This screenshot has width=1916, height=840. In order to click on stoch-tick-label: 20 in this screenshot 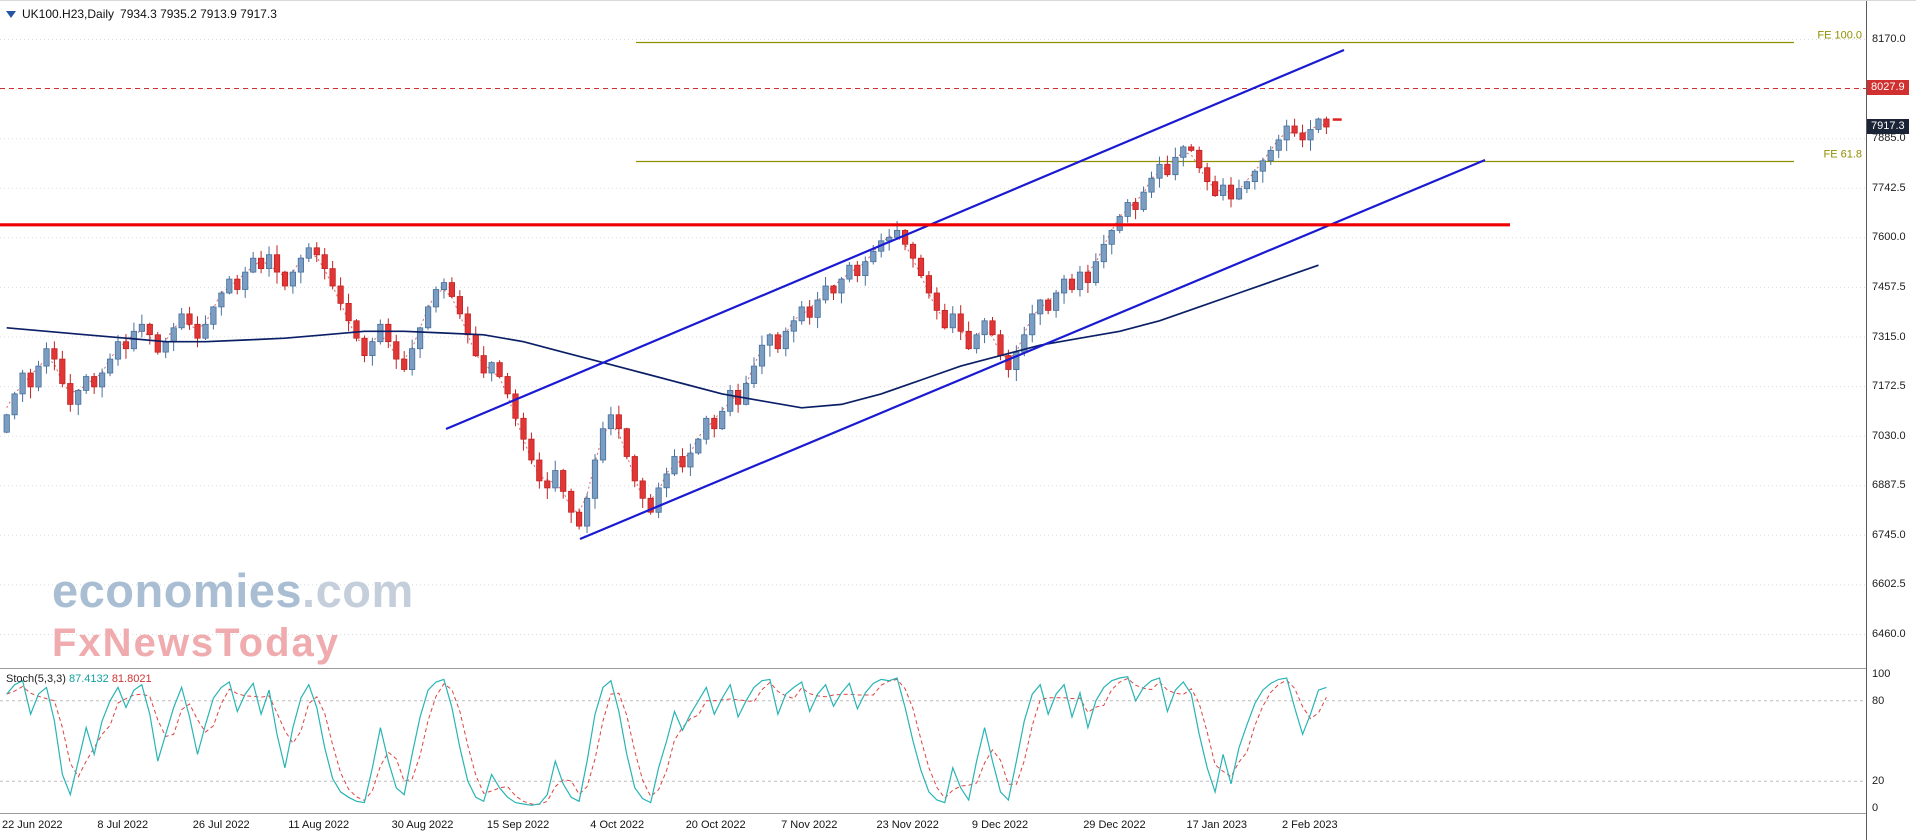, I will do `click(1878, 781)`.